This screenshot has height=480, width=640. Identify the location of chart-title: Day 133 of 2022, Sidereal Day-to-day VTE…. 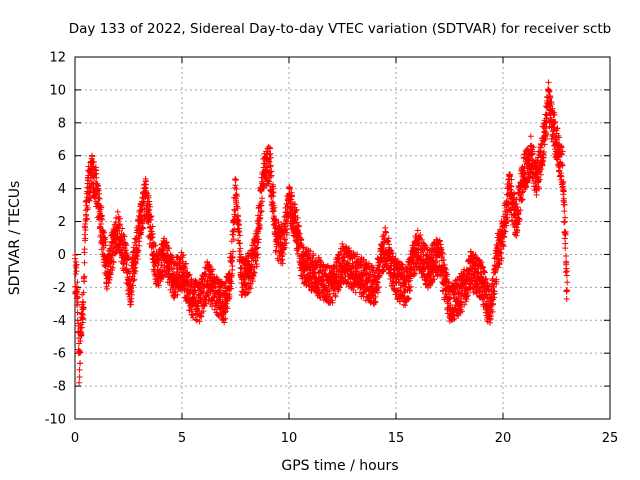
(340, 29).